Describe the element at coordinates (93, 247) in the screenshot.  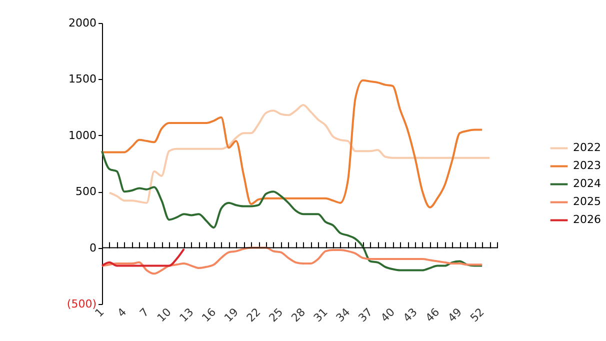
I see `y-tick-label: 0` at that location.